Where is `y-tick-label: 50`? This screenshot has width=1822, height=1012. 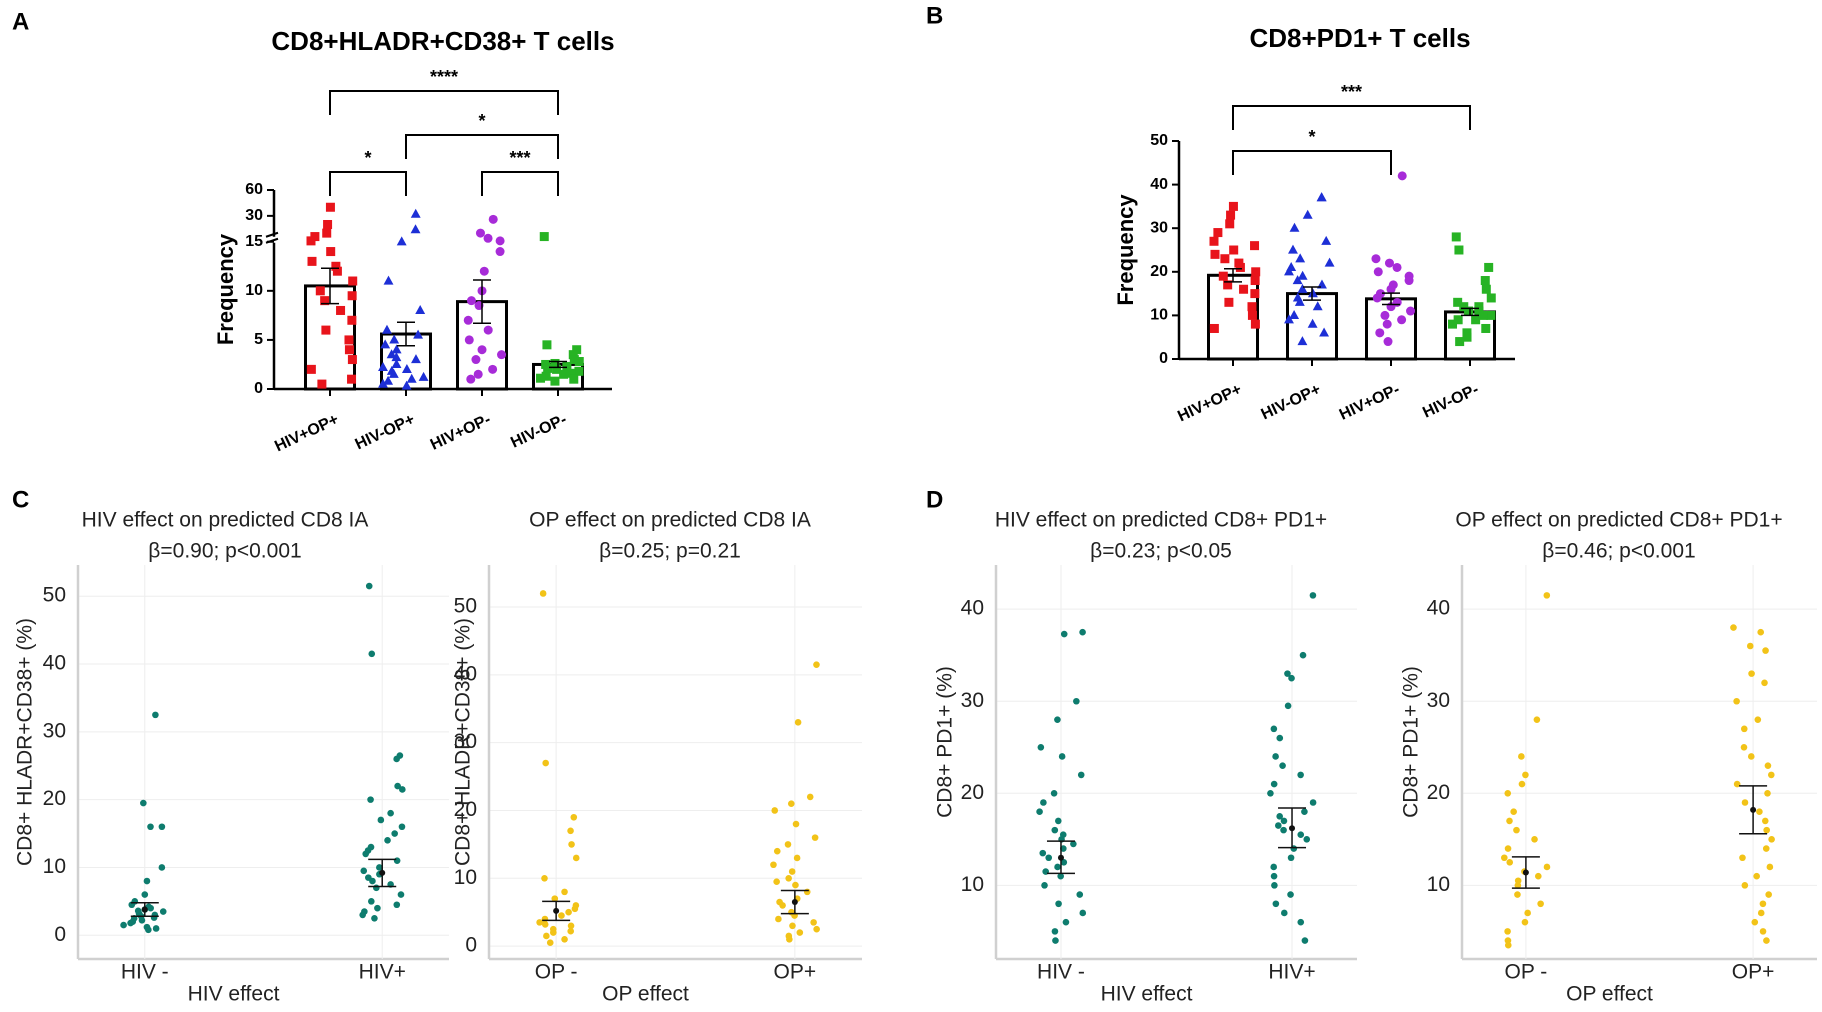 y-tick-label: 50 is located at coordinates (1159, 140).